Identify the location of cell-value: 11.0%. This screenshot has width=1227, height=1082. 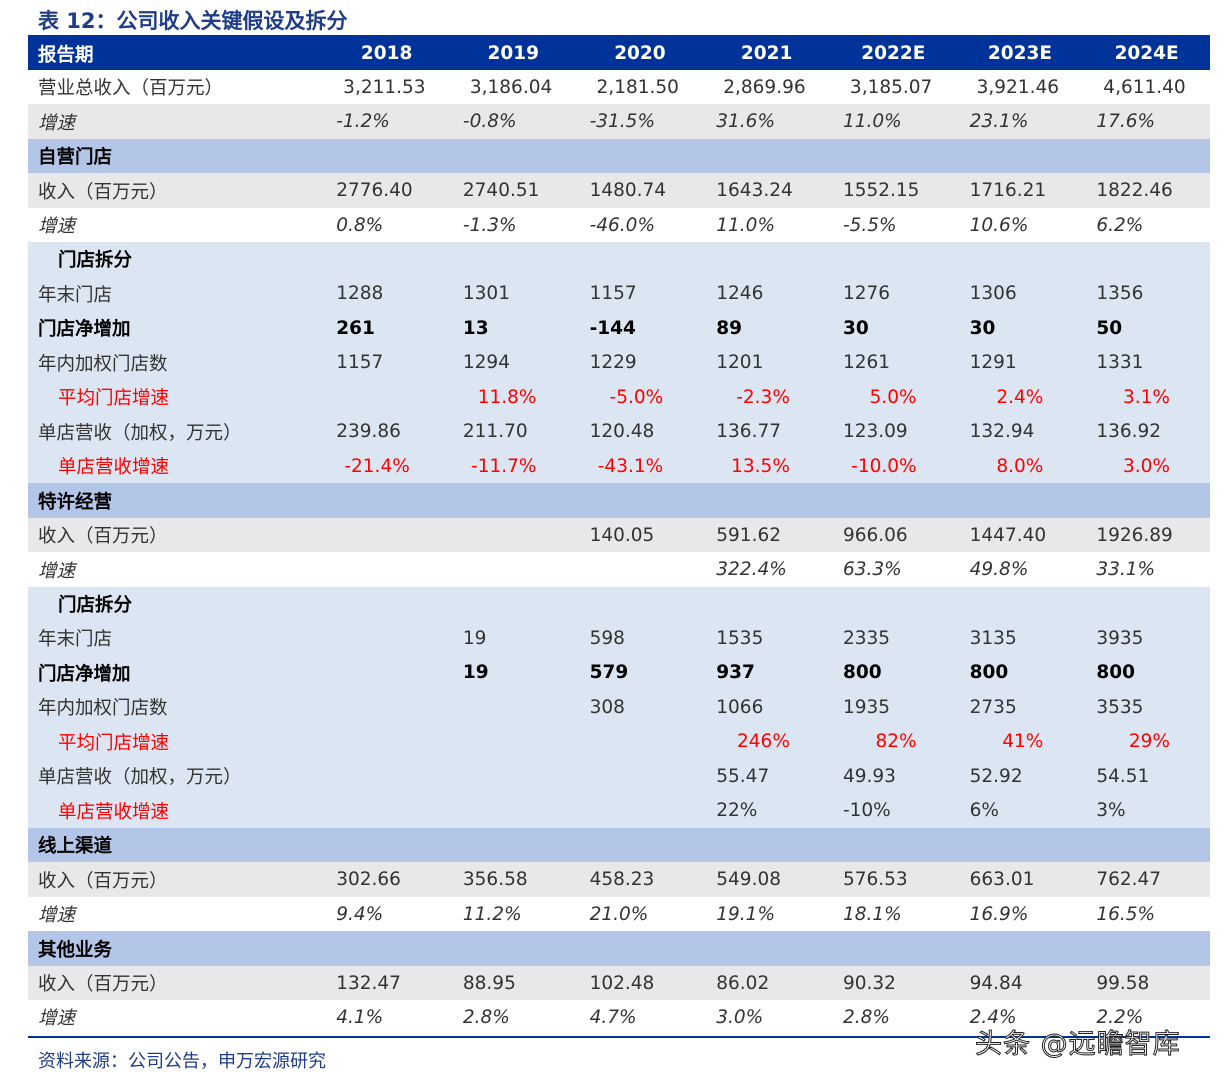
(746, 225).